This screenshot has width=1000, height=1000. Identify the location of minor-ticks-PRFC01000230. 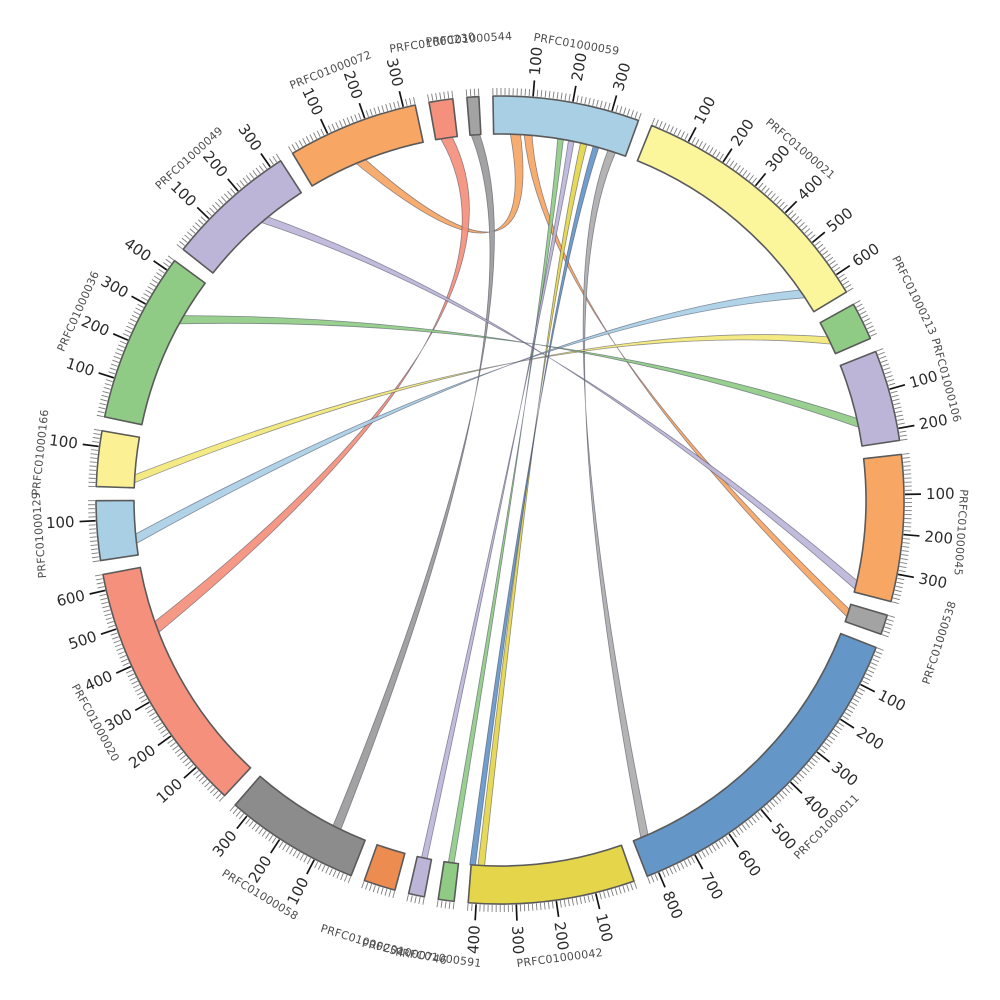
(440, 96).